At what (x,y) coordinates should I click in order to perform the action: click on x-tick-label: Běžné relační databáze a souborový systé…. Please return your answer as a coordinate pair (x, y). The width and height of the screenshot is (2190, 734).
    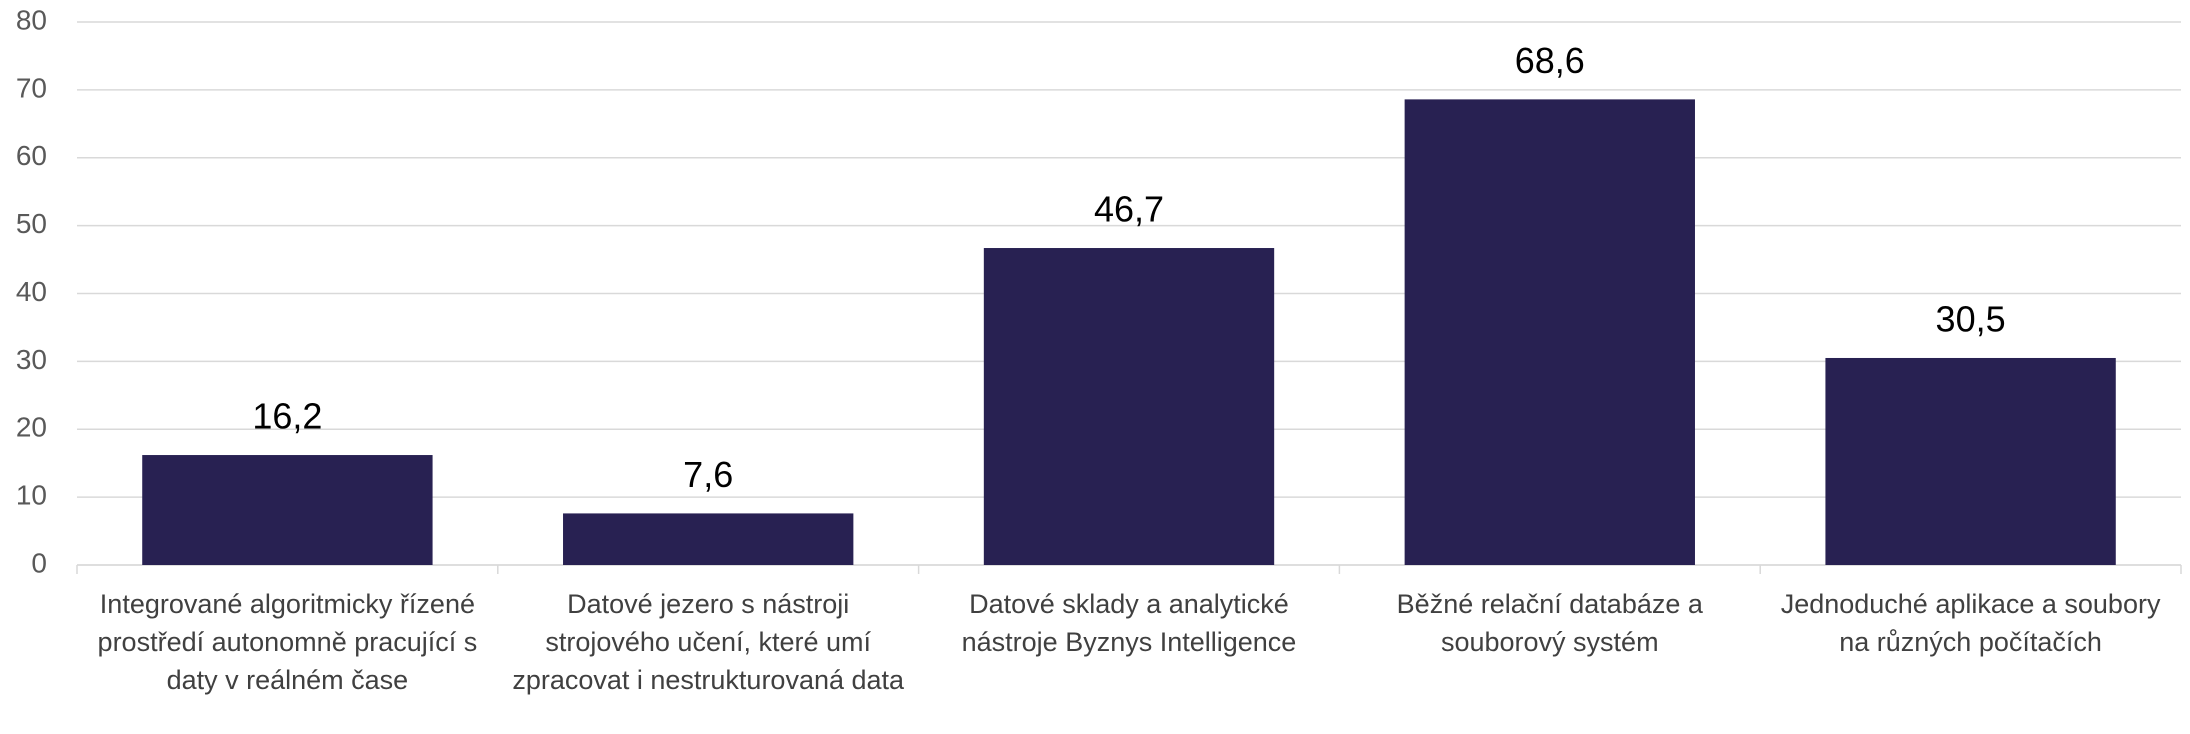
    Looking at the image, I should click on (1549, 623).